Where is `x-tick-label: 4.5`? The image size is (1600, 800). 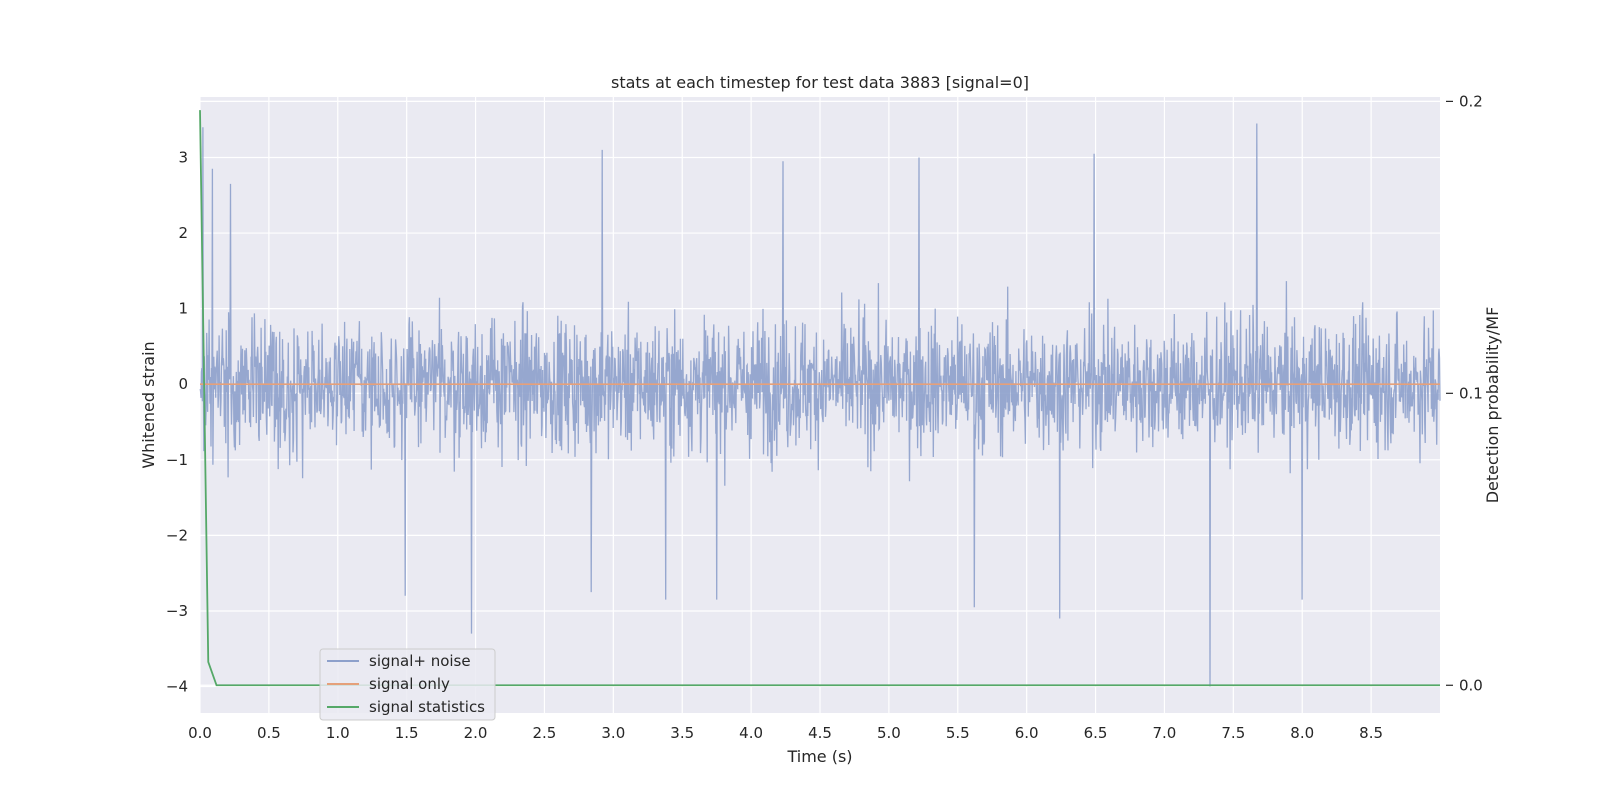
x-tick-label: 4.5 is located at coordinates (820, 733).